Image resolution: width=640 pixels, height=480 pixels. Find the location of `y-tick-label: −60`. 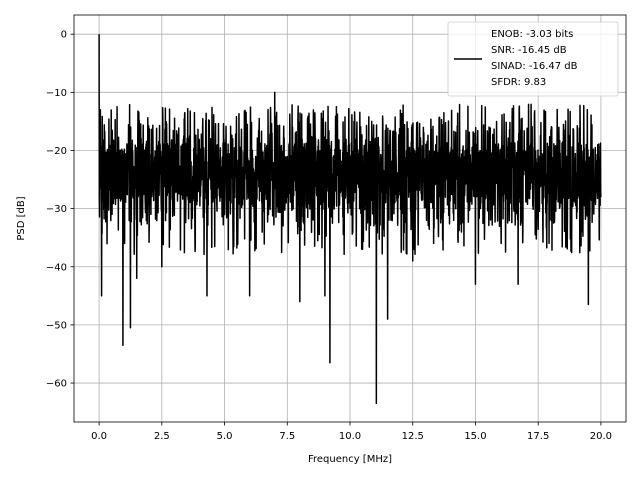

y-tick-label: −60 is located at coordinates (56, 384).